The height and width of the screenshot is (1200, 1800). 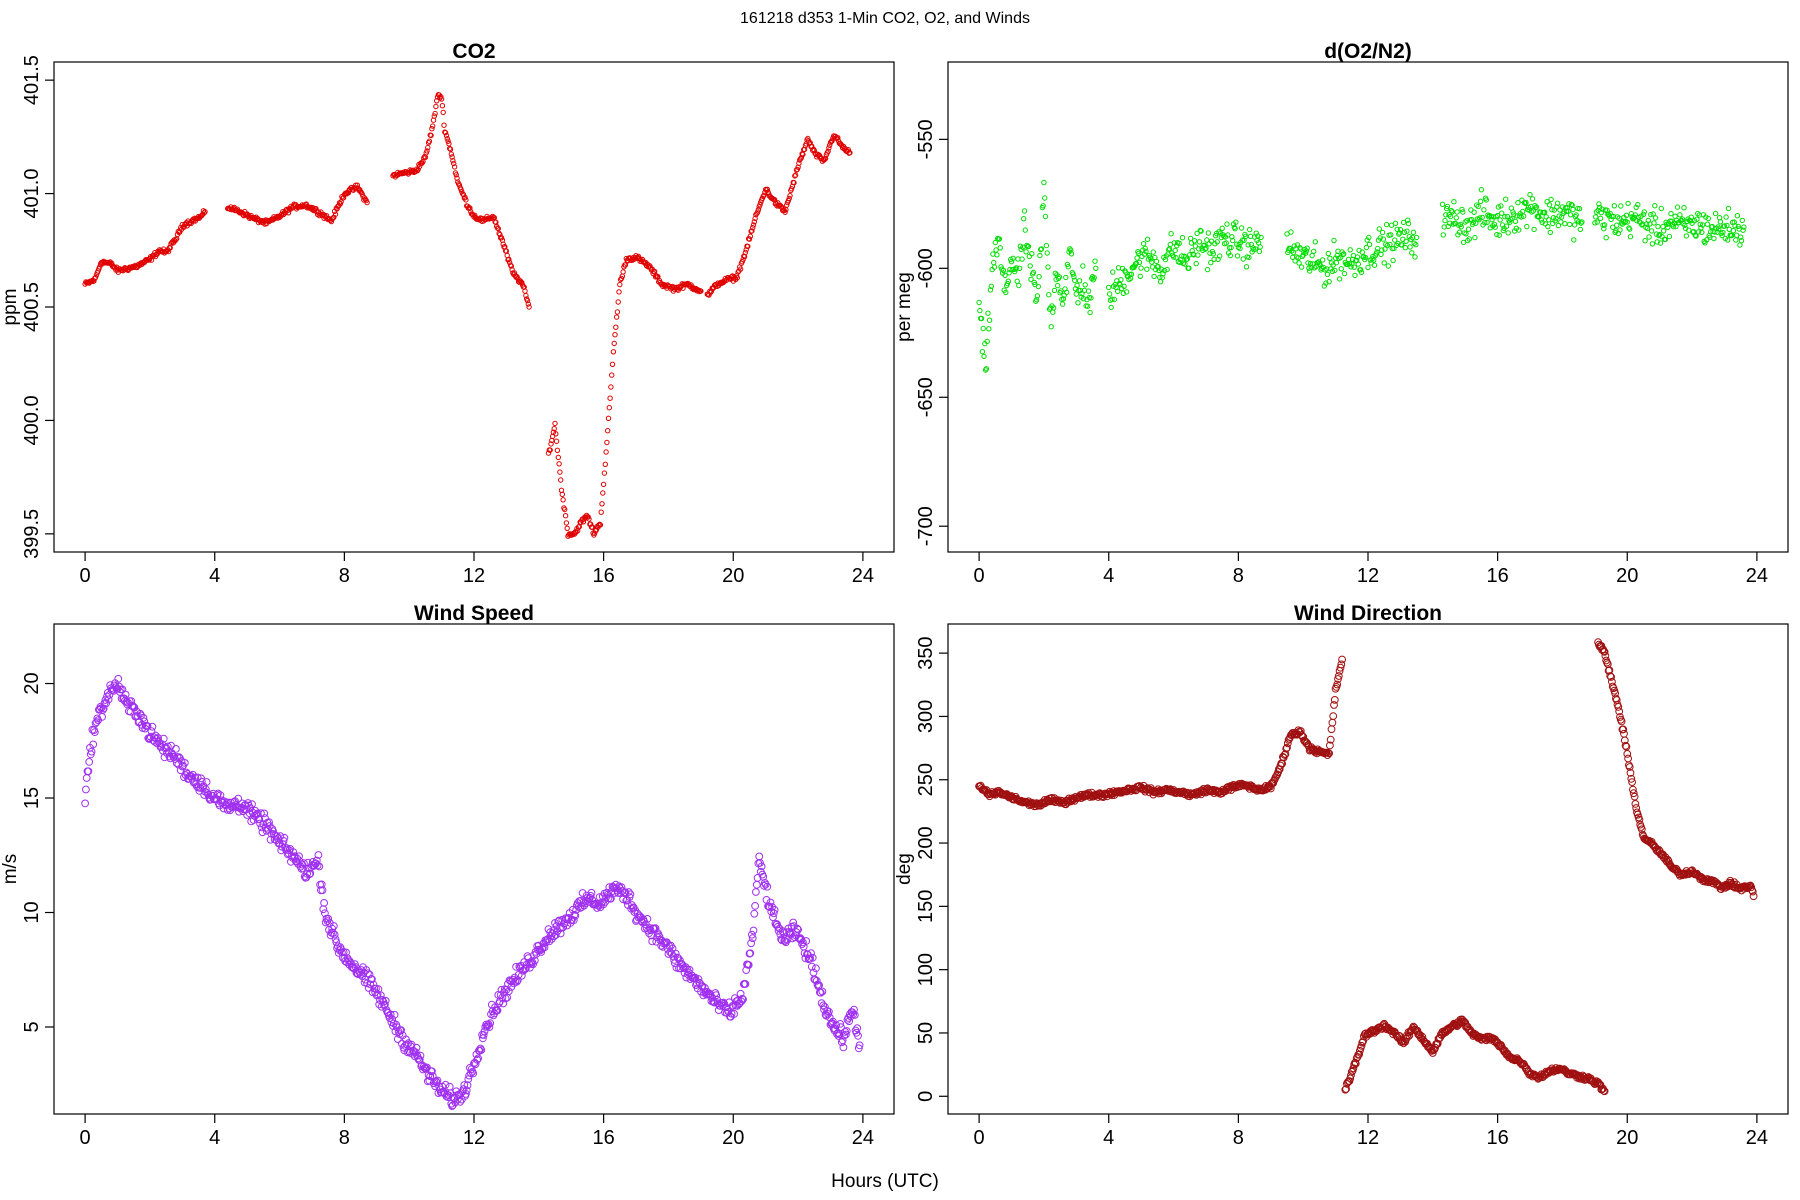 What do you see at coordinates (85, 576) in the screenshot?
I see `co2-xtick-label: 0` at bounding box center [85, 576].